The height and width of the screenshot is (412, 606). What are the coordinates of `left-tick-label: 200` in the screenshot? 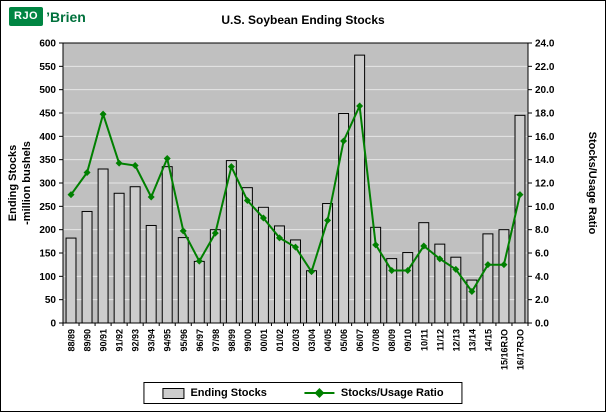 It's located at (47, 230).